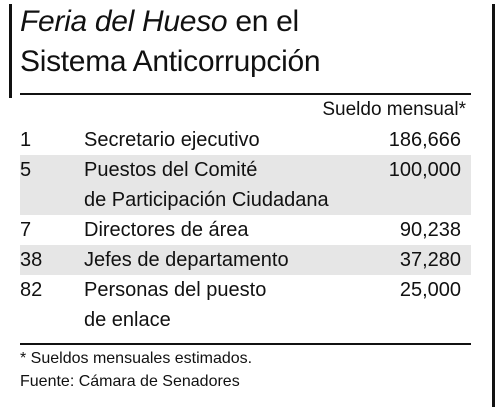 The height and width of the screenshot is (415, 500). Describe the element at coordinates (263, 21) in the screenshot. I see `title-rest-line1: en el` at that location.